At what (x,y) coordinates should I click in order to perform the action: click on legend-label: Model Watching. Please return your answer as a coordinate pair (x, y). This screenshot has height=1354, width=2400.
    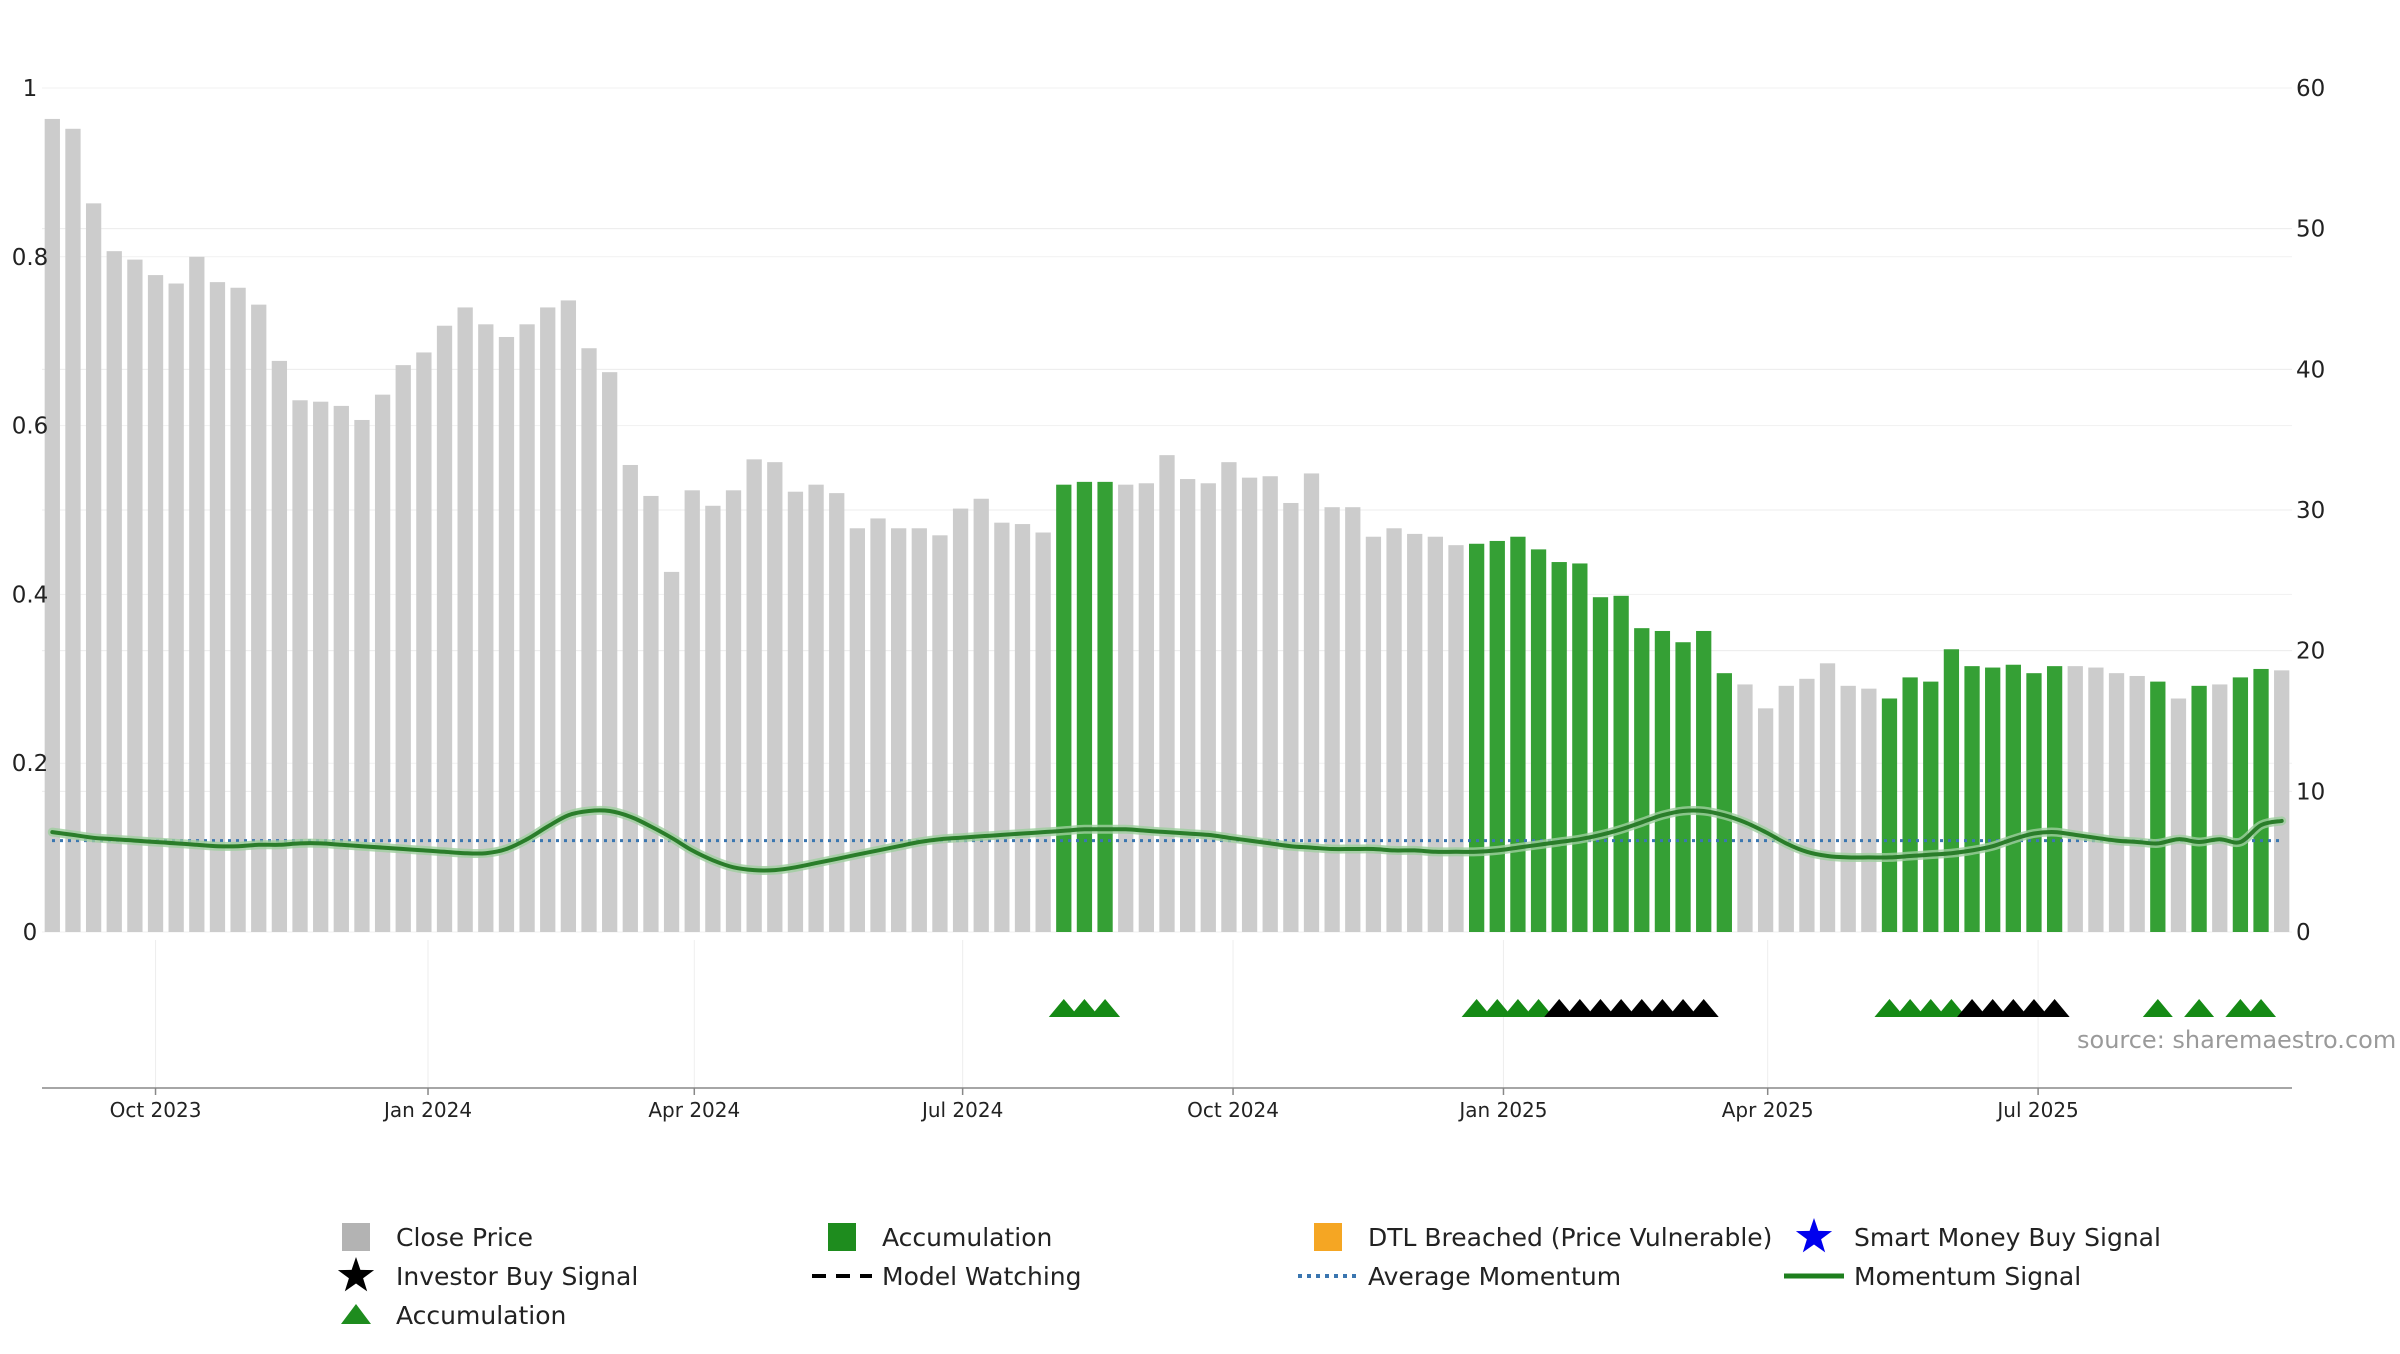
    Looking at the image, I should click on (982, 1276).